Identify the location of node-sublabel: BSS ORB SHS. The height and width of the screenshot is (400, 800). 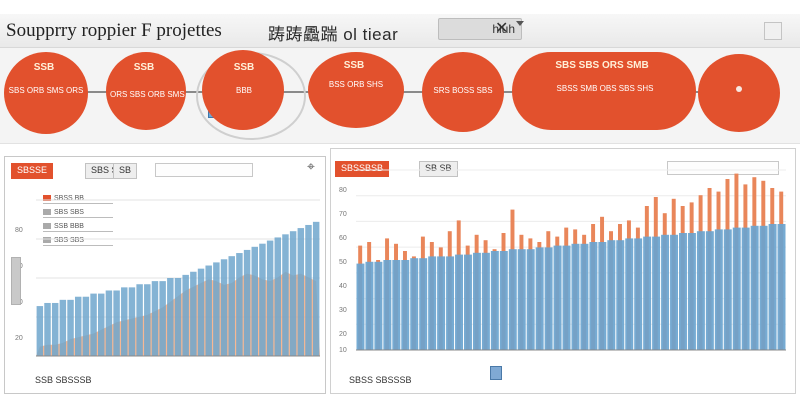
(356, 84).